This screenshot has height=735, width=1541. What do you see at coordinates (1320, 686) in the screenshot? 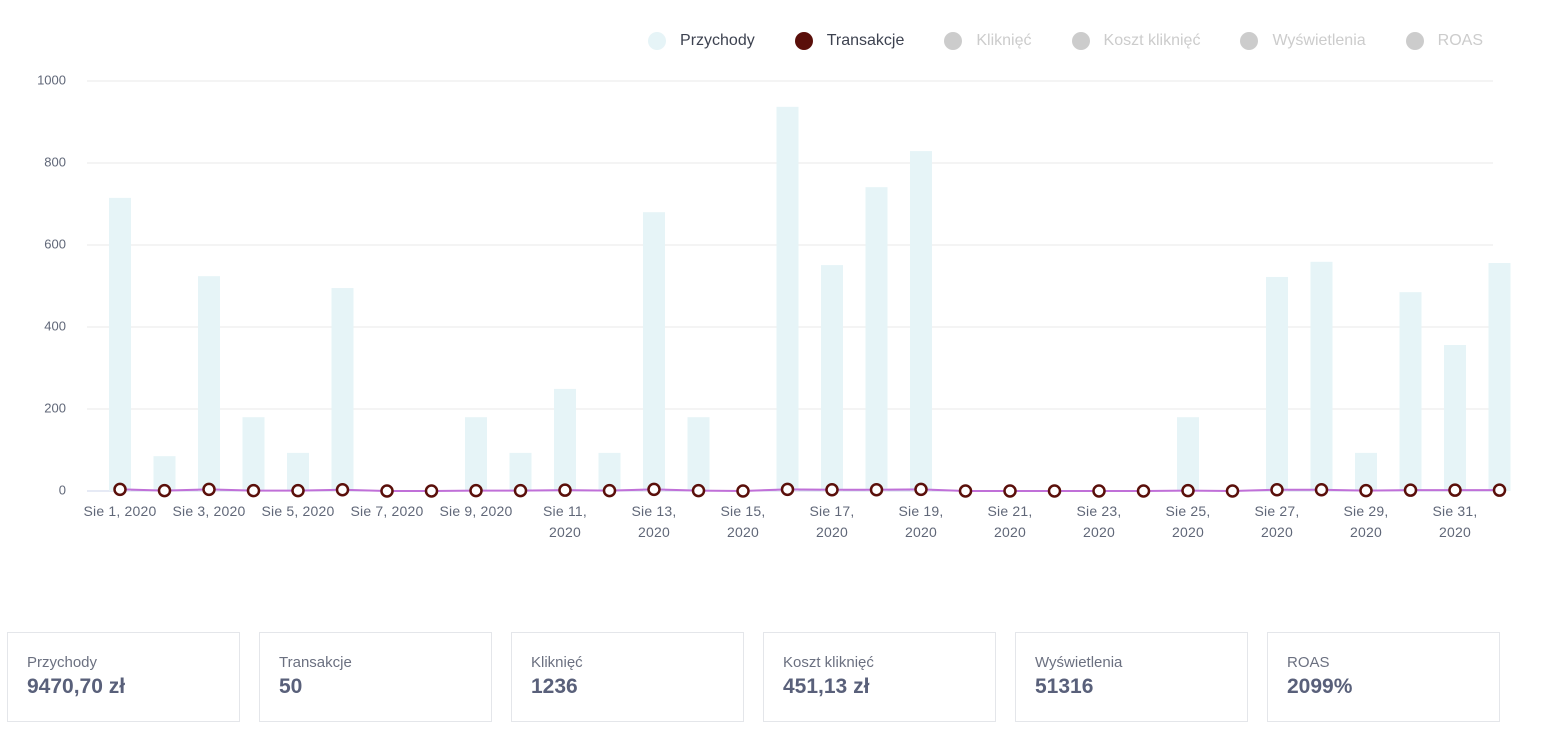
I see `card-value: 2099%` at bounding box center [1320, 686].